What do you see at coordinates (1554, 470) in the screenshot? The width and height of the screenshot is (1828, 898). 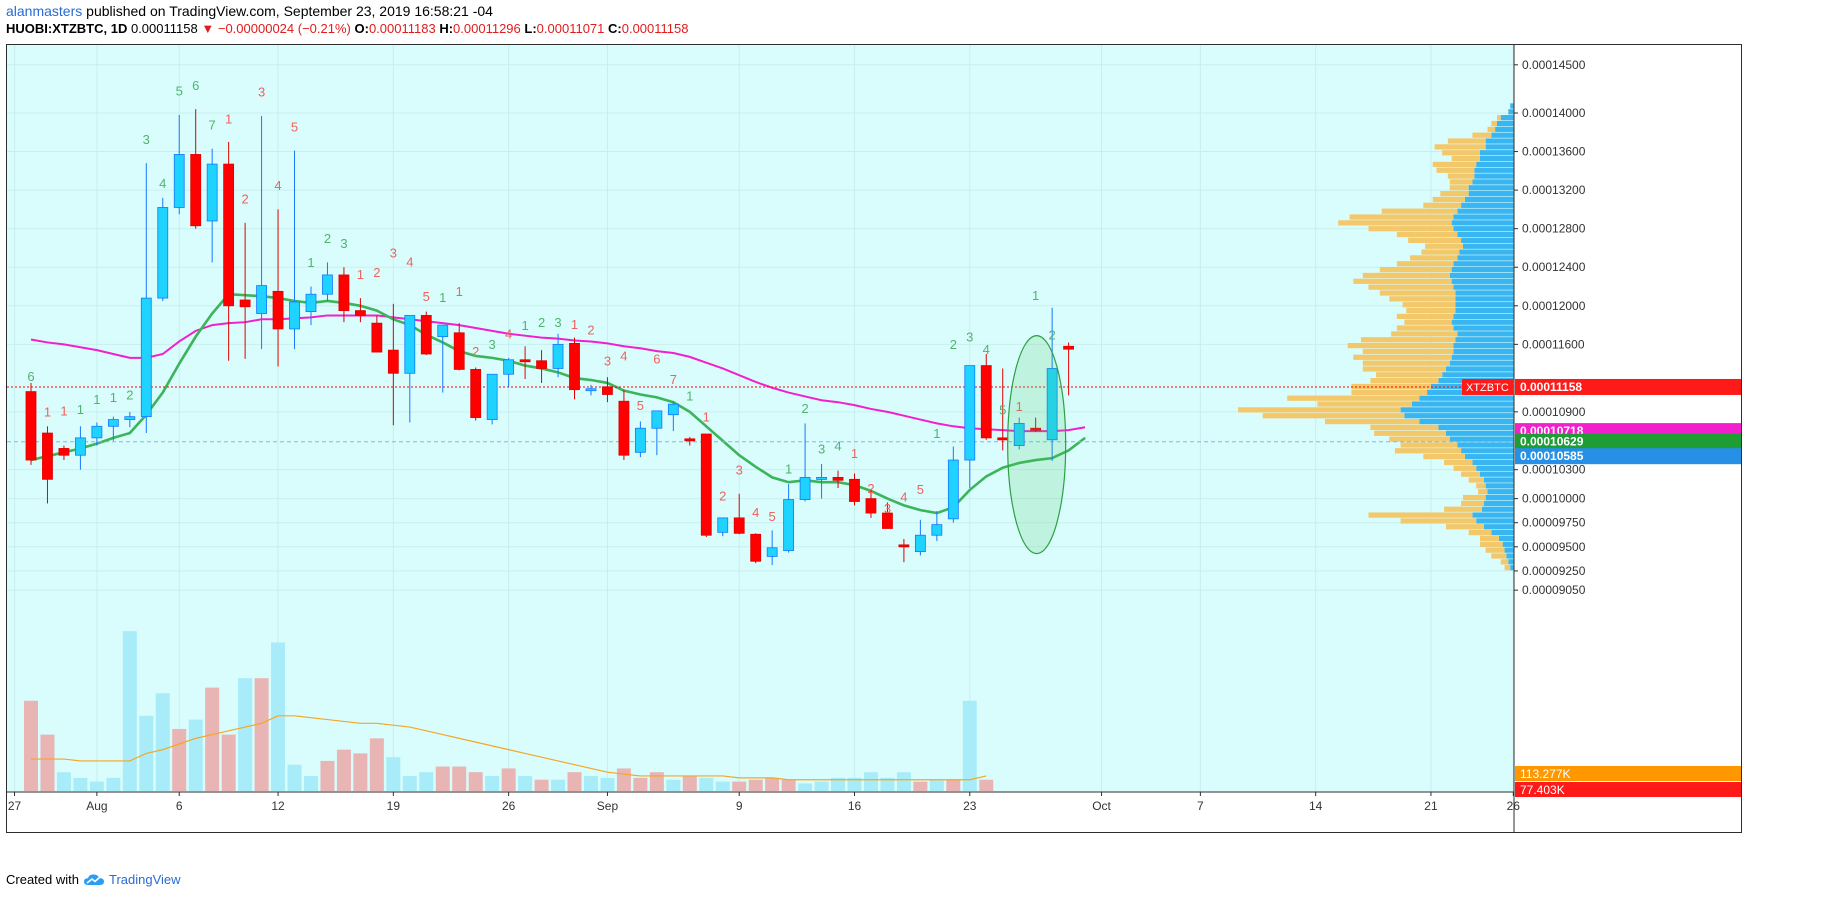 I see `price-tick-label: 0.00010300` at bounding box center [1554, 470].